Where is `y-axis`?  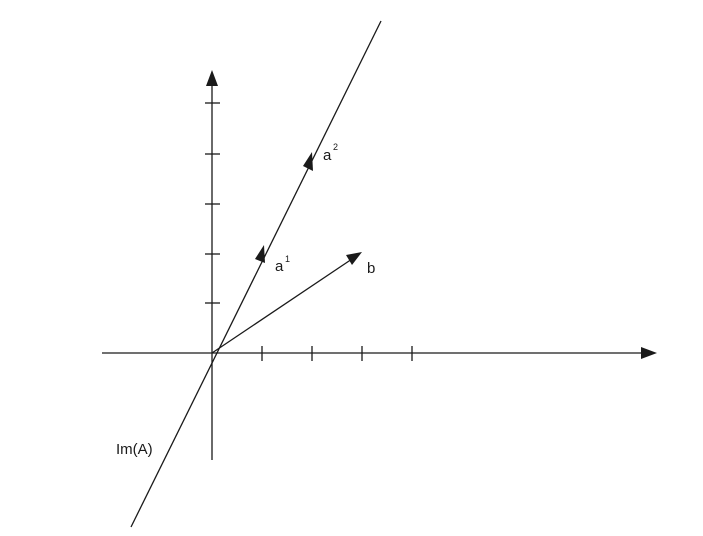 y-axis is located at coordinates (212, 265).